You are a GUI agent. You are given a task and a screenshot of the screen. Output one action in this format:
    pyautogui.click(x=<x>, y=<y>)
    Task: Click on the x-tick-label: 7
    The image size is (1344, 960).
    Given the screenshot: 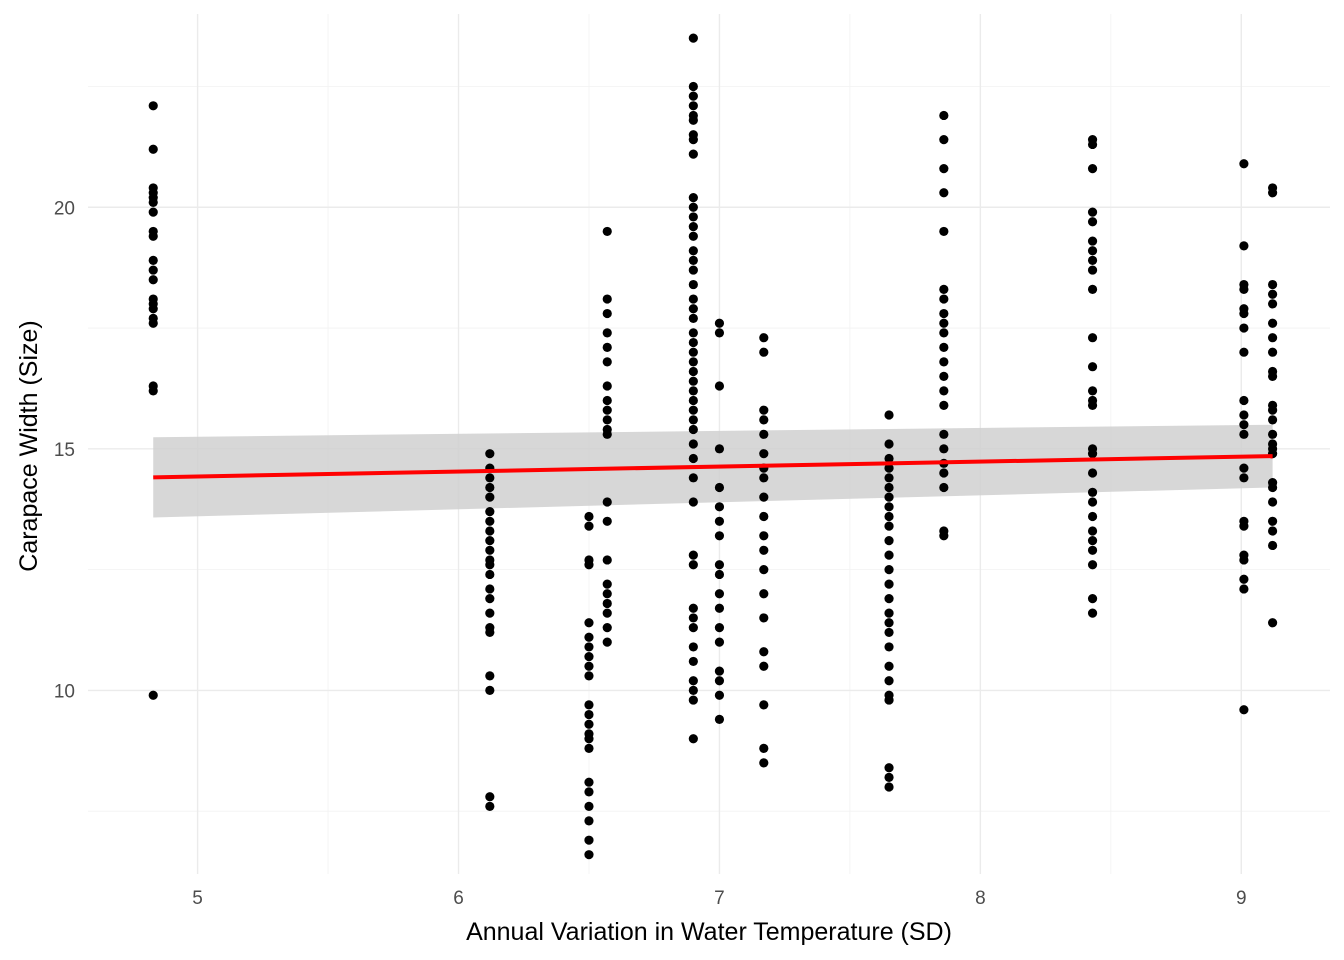 What is the action you would take?
    pyautogui.click(x=719, y=898)
    